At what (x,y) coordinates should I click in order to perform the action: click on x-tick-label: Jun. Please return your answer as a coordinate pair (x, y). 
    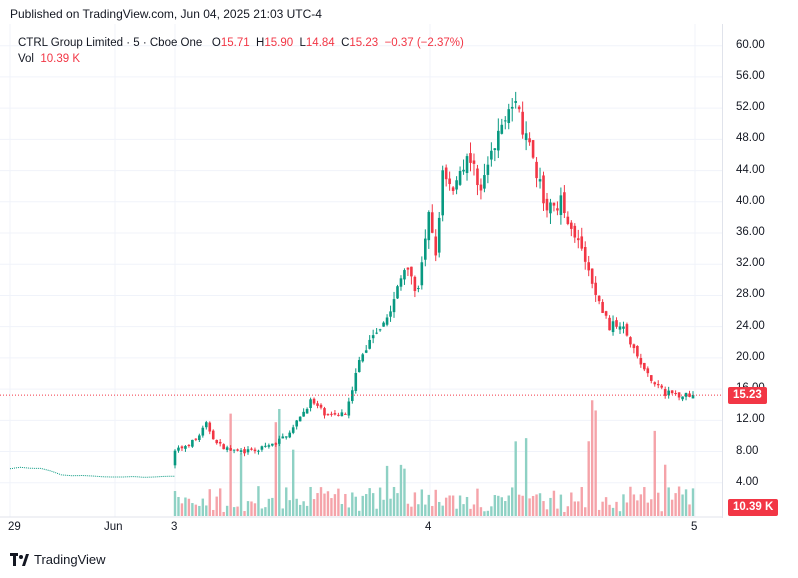
    Looking at the image, I should click on (113, 527).